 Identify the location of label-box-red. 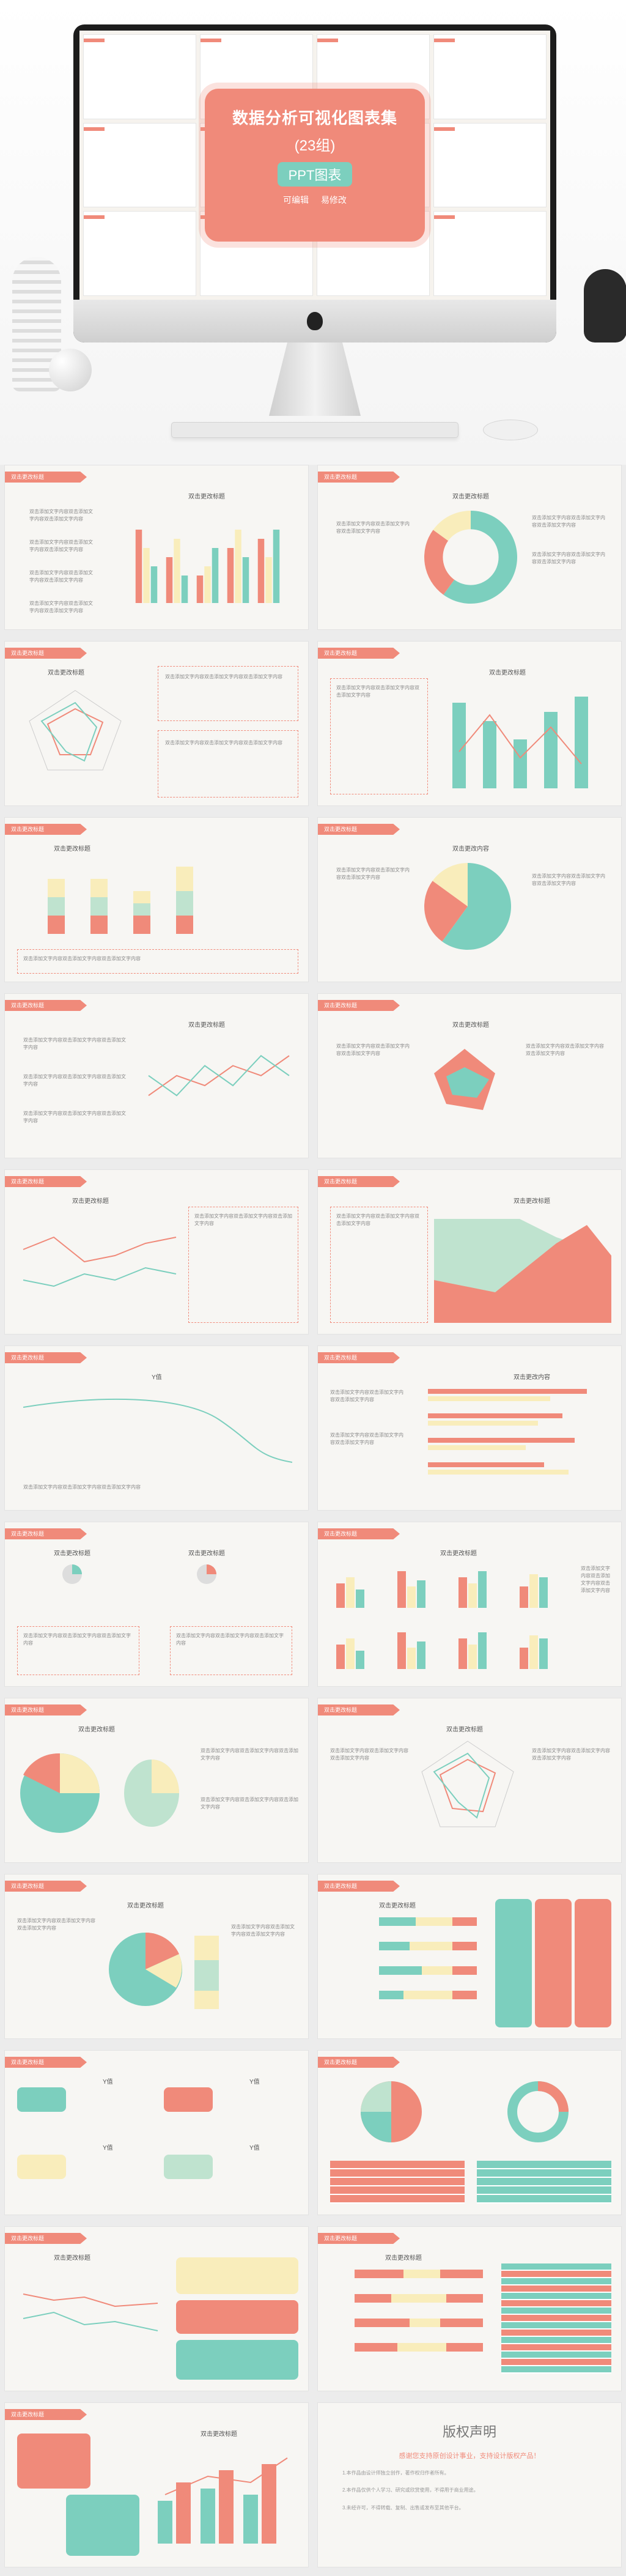
(188, 2099).